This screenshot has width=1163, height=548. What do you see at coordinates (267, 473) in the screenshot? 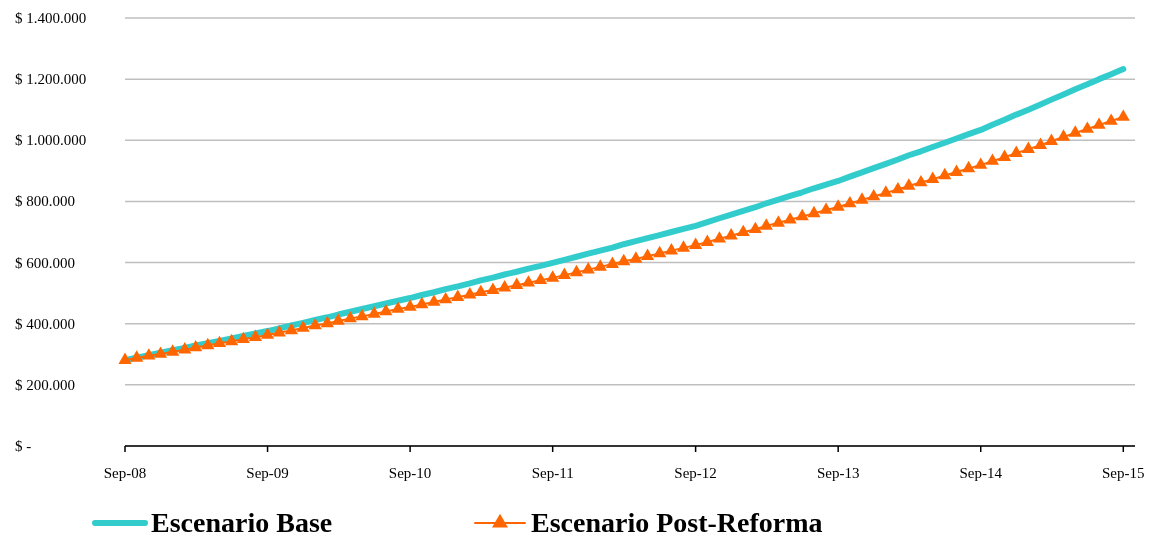
I see `x-tick-label: Sep-09` at bounding box center [267, 473].